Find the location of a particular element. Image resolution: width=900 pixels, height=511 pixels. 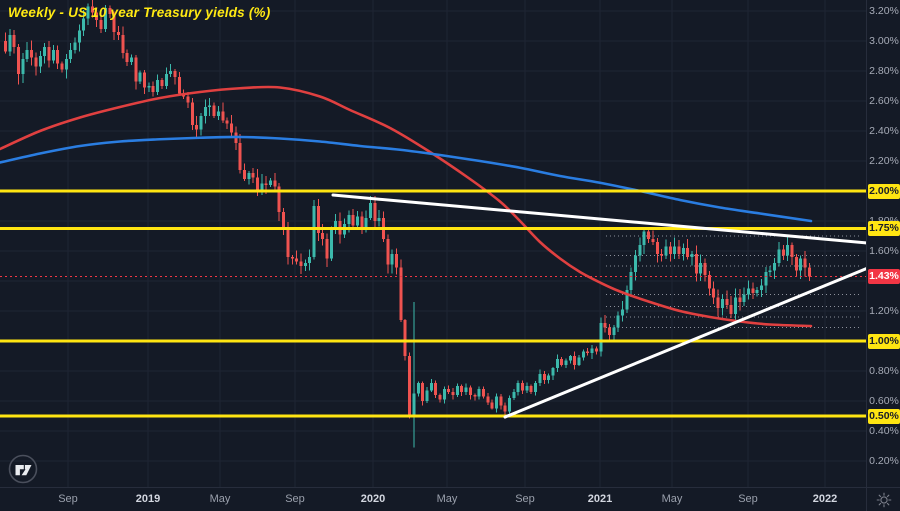

sun-theme-icon is located at coordinates (884, 500).